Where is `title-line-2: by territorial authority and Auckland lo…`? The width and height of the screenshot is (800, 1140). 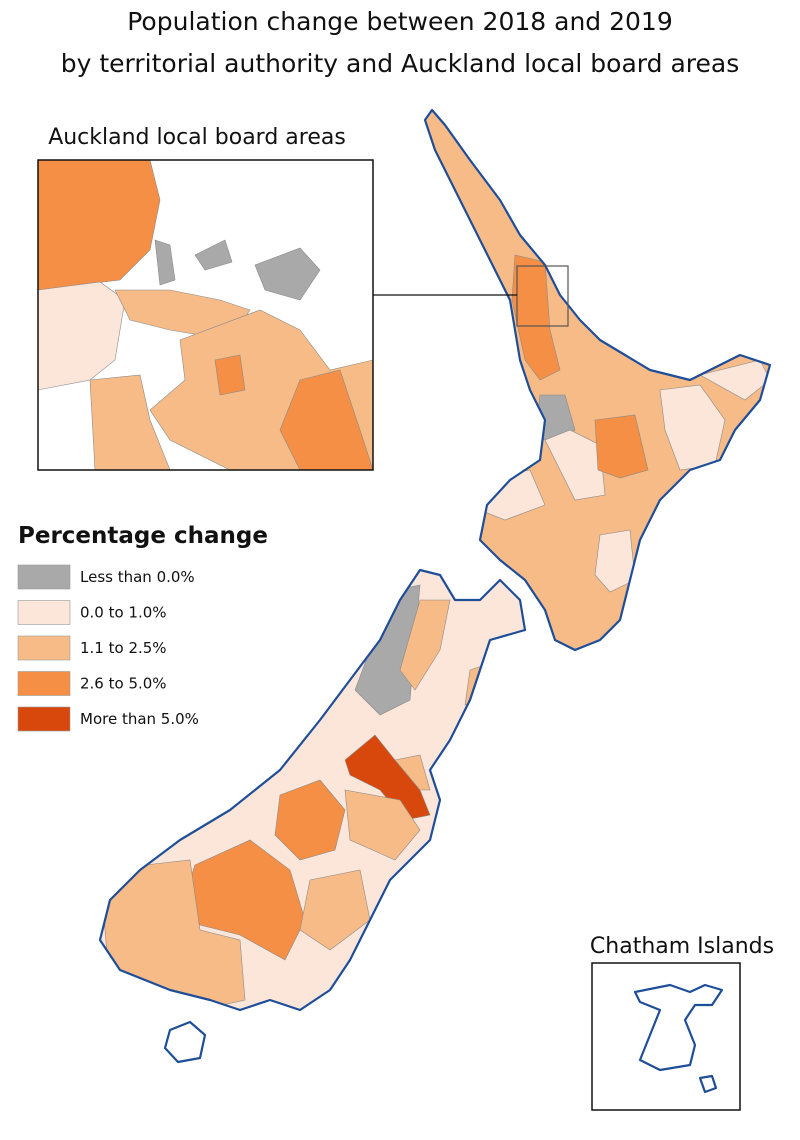 title-line-2: by territorial authority and Auckland lo… is located at coordinates (400, 63).